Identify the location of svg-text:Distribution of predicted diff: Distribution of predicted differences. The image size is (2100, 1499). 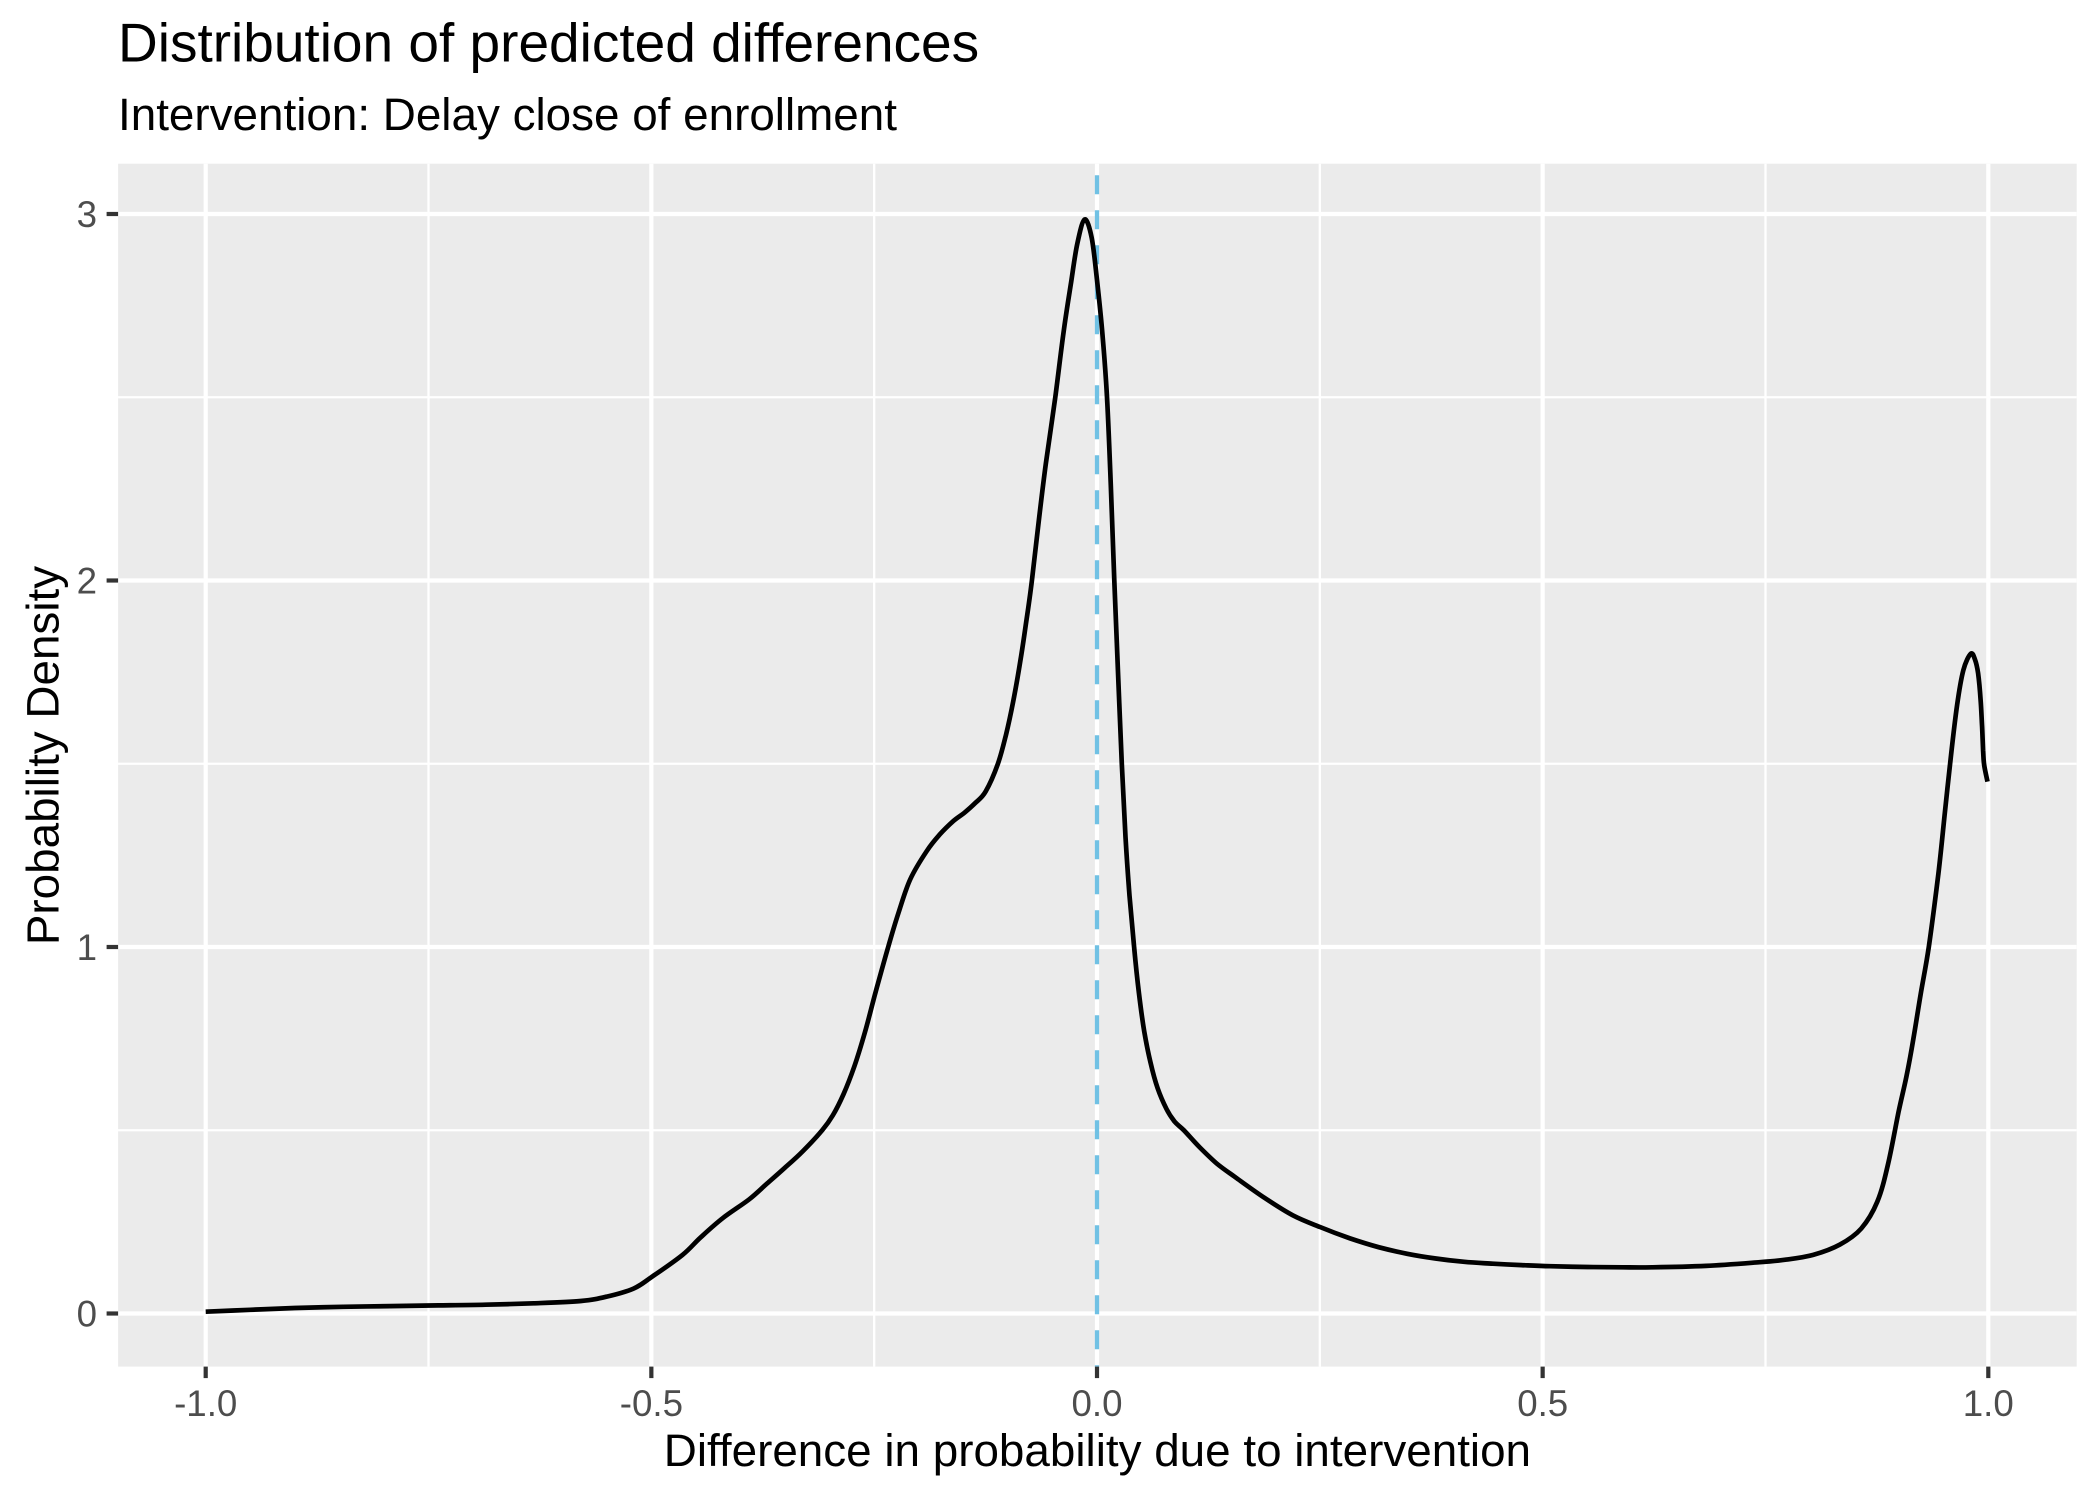
(548, 43).